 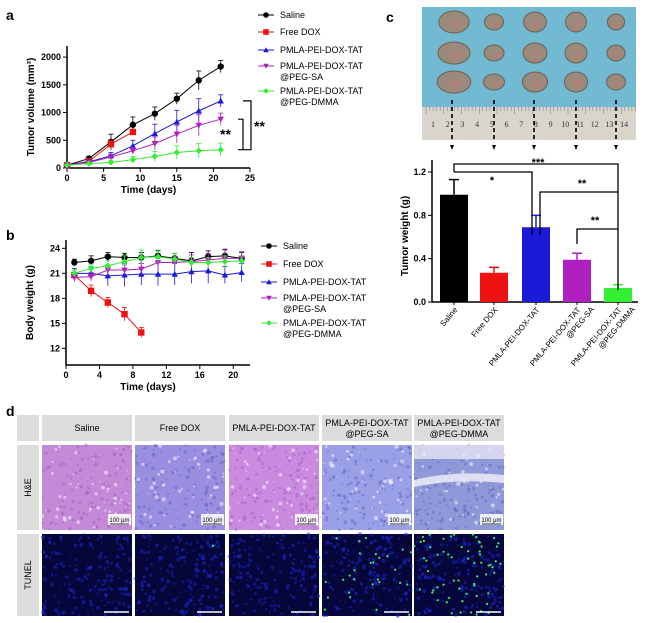 What do you see at coordinates (390, 17) in the screenshot?
I see `panel-label-c: c` at bounding box center [390, 17].